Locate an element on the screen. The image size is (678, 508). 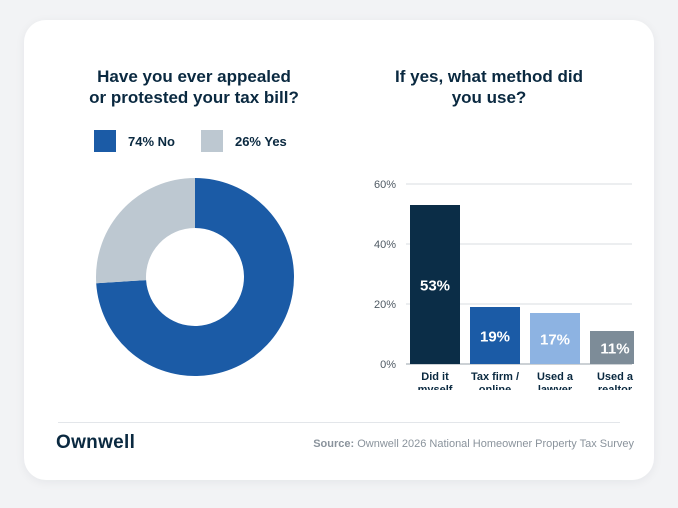
donut-chart is located at coordinates (195, 277).